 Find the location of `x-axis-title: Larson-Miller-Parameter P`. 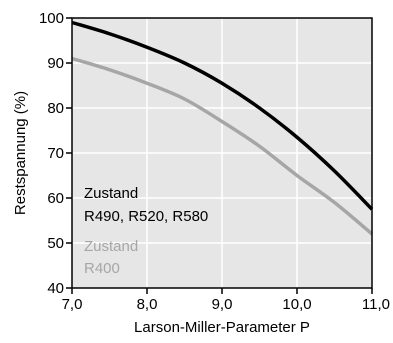

x-axis-title: Larson-Miller-Parameter P is located at coordinates (222, 327).